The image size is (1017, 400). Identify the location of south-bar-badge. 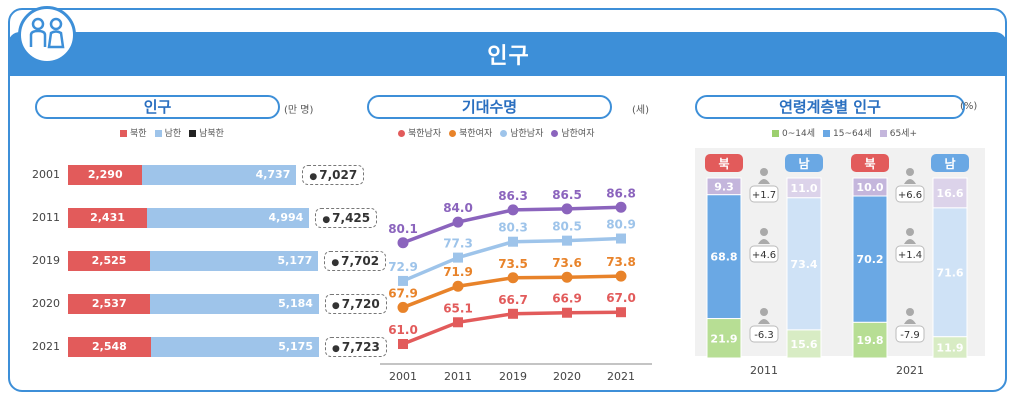
(950, 163).